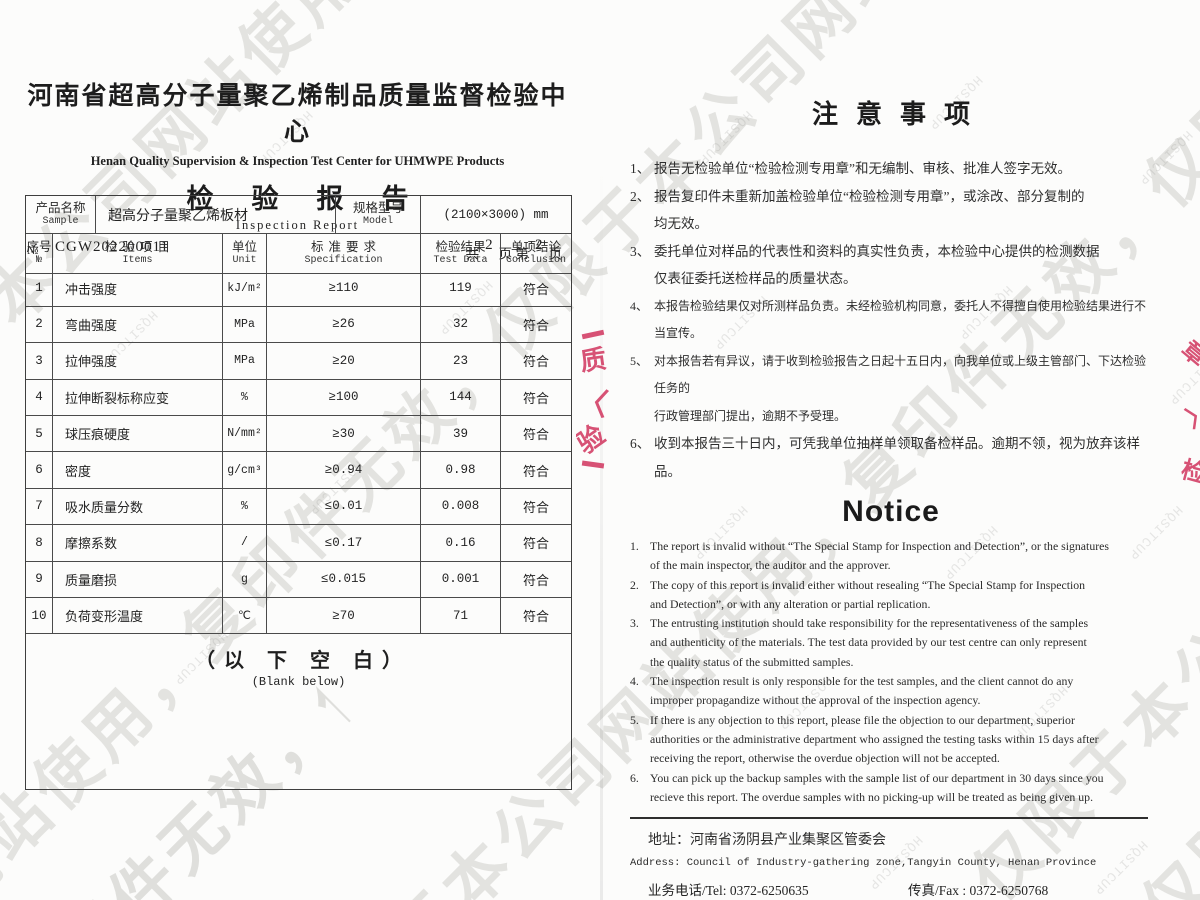  Describe the element at coordinates (39, 254) in the screenshot. I see `col-header-seq: 序号 №` at that location.